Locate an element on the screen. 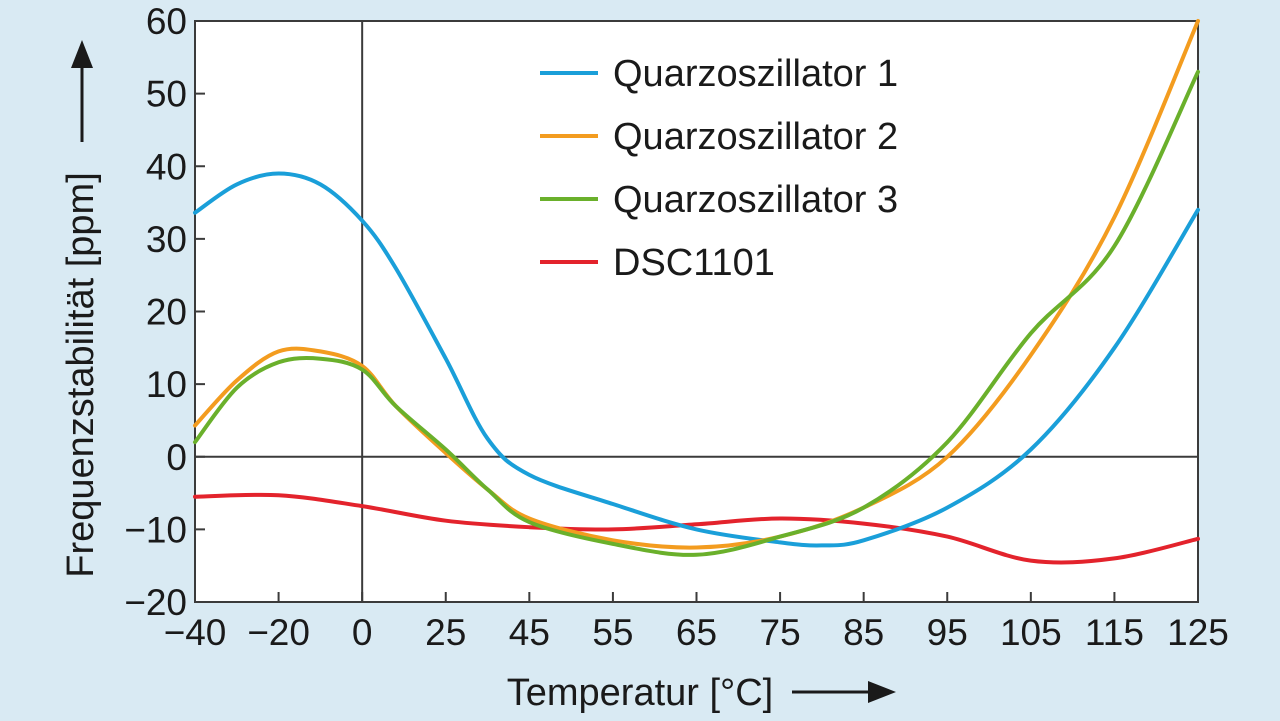 This screenshot has height=721, width=1280. x-tick-label: 95 is located at coordinates (947, 632).